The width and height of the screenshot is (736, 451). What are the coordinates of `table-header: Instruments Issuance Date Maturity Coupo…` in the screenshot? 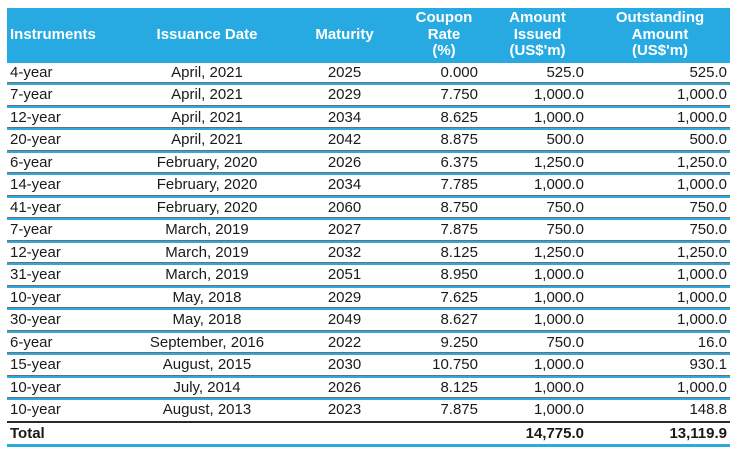 It's located at (368, 35).